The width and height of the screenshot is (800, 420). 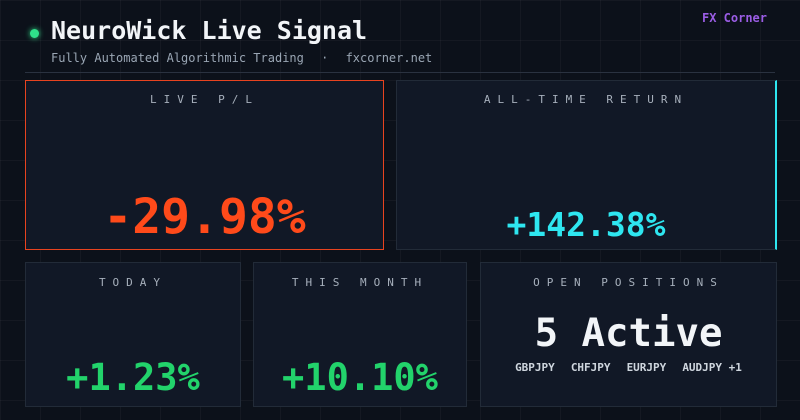 What do you see at coordinates (360, 334) in the screenshot?
I see `card-month: THIS MONTH +10.10%` at bounding box center [360, 334].